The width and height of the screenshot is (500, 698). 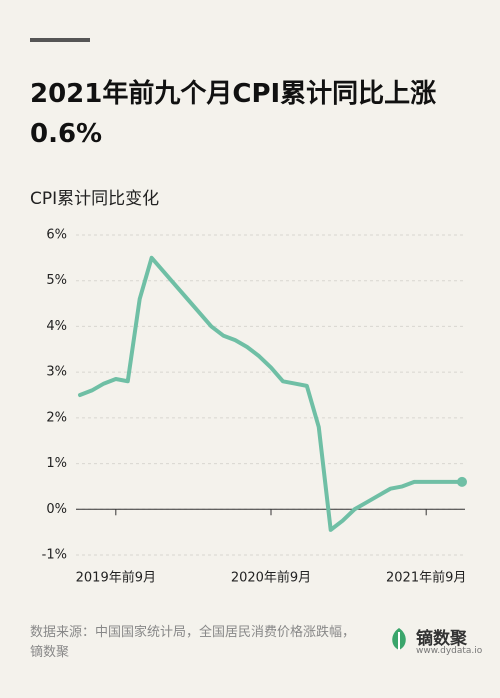 I want to click on x-tick-label: 2021年前9月, so click(x=426, y=578).